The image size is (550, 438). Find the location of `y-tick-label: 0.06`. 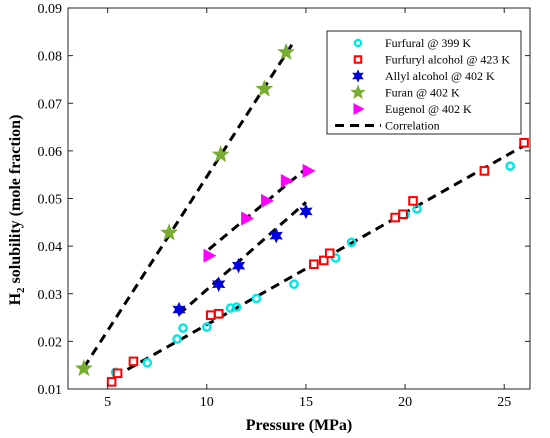

y-tick-label: 0.06 is located at coordinates (50, 152).